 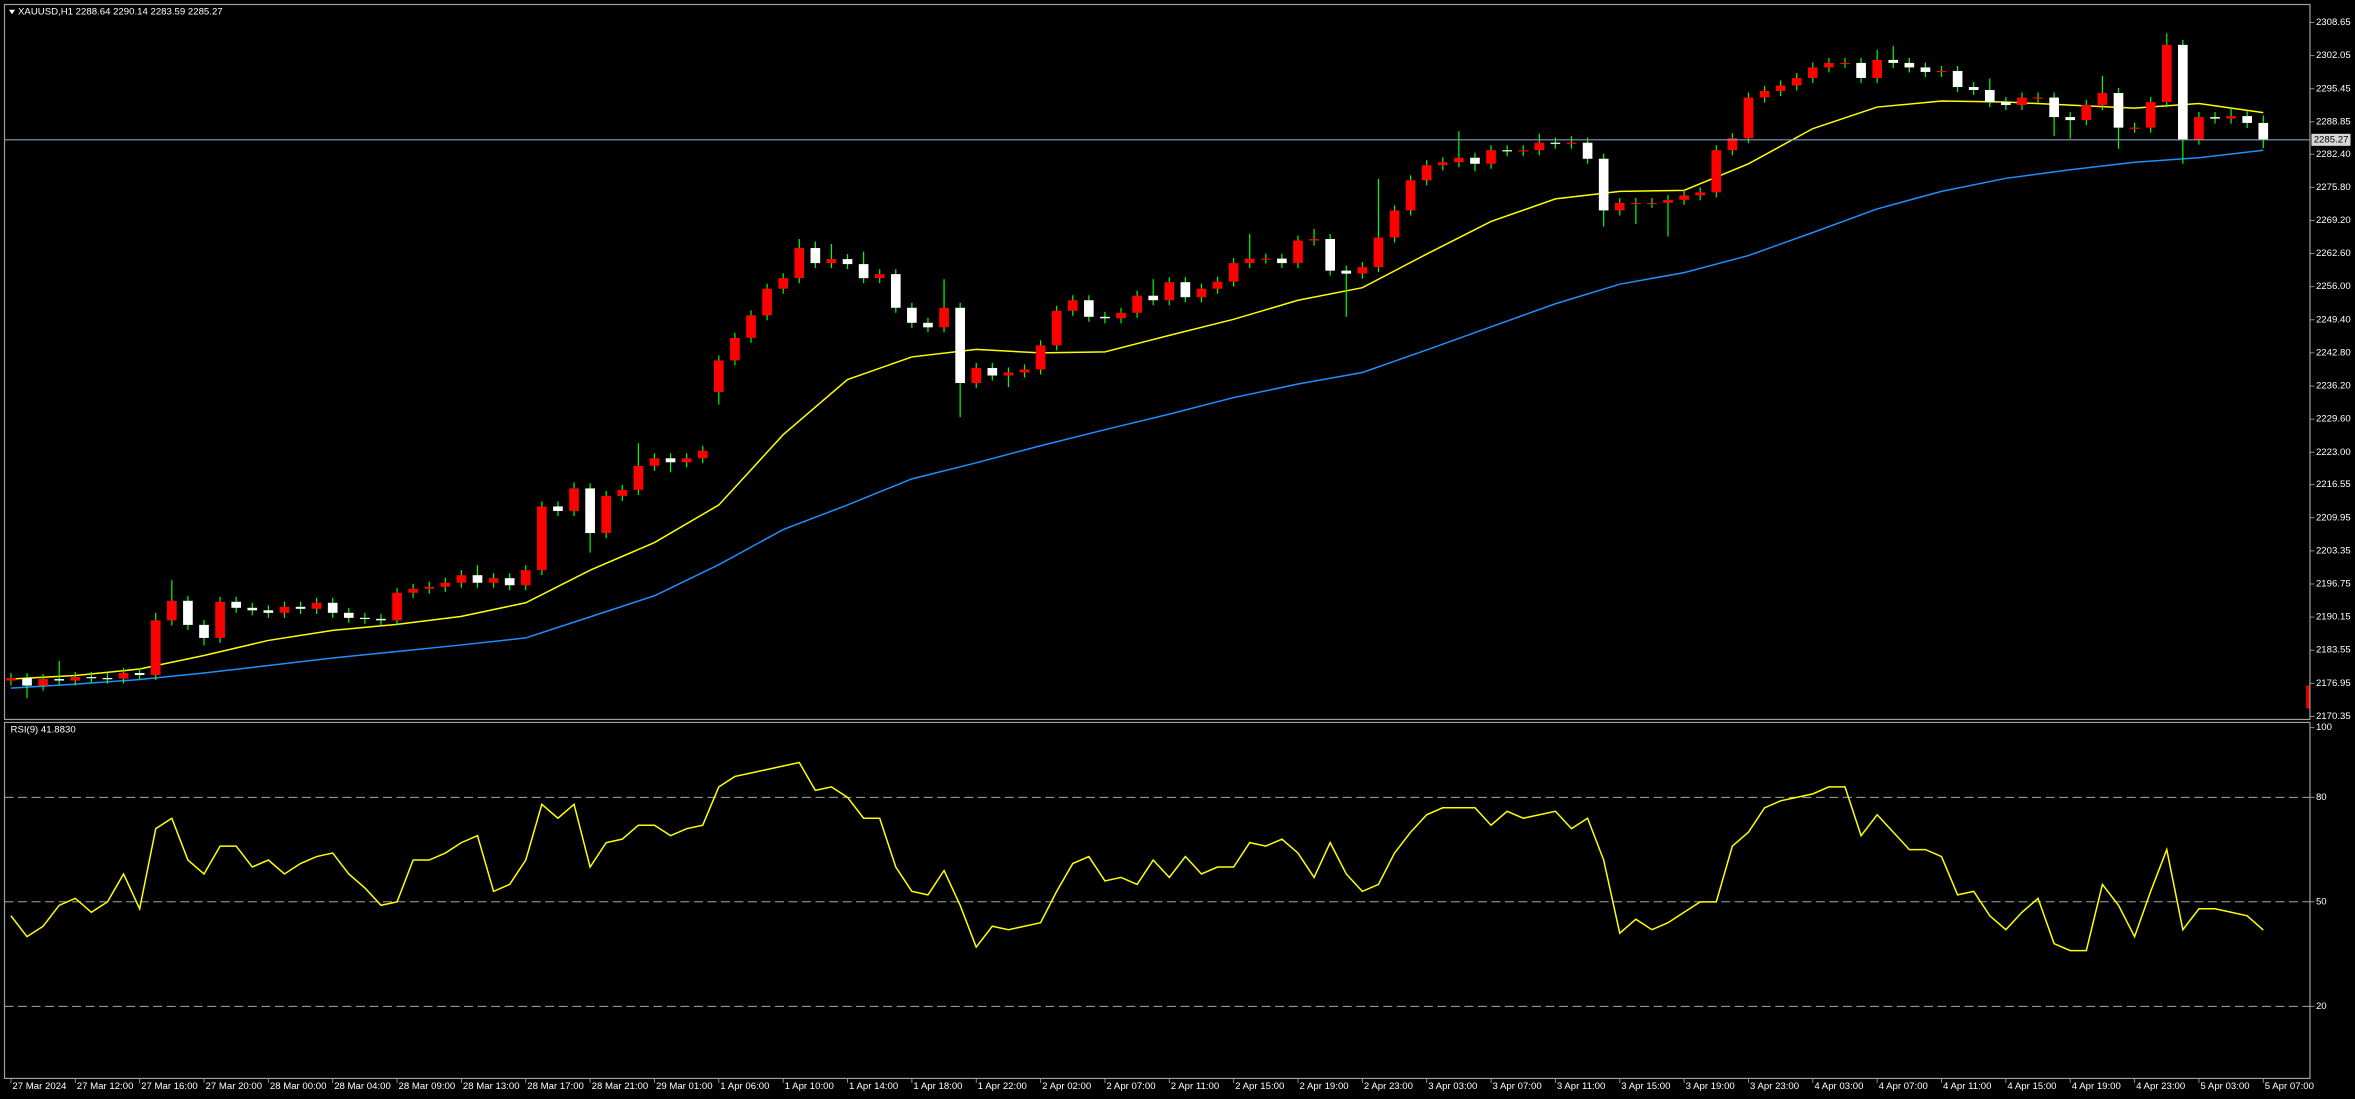 I want to click on symbol-menu-arrow, so click(x=12, y=12).